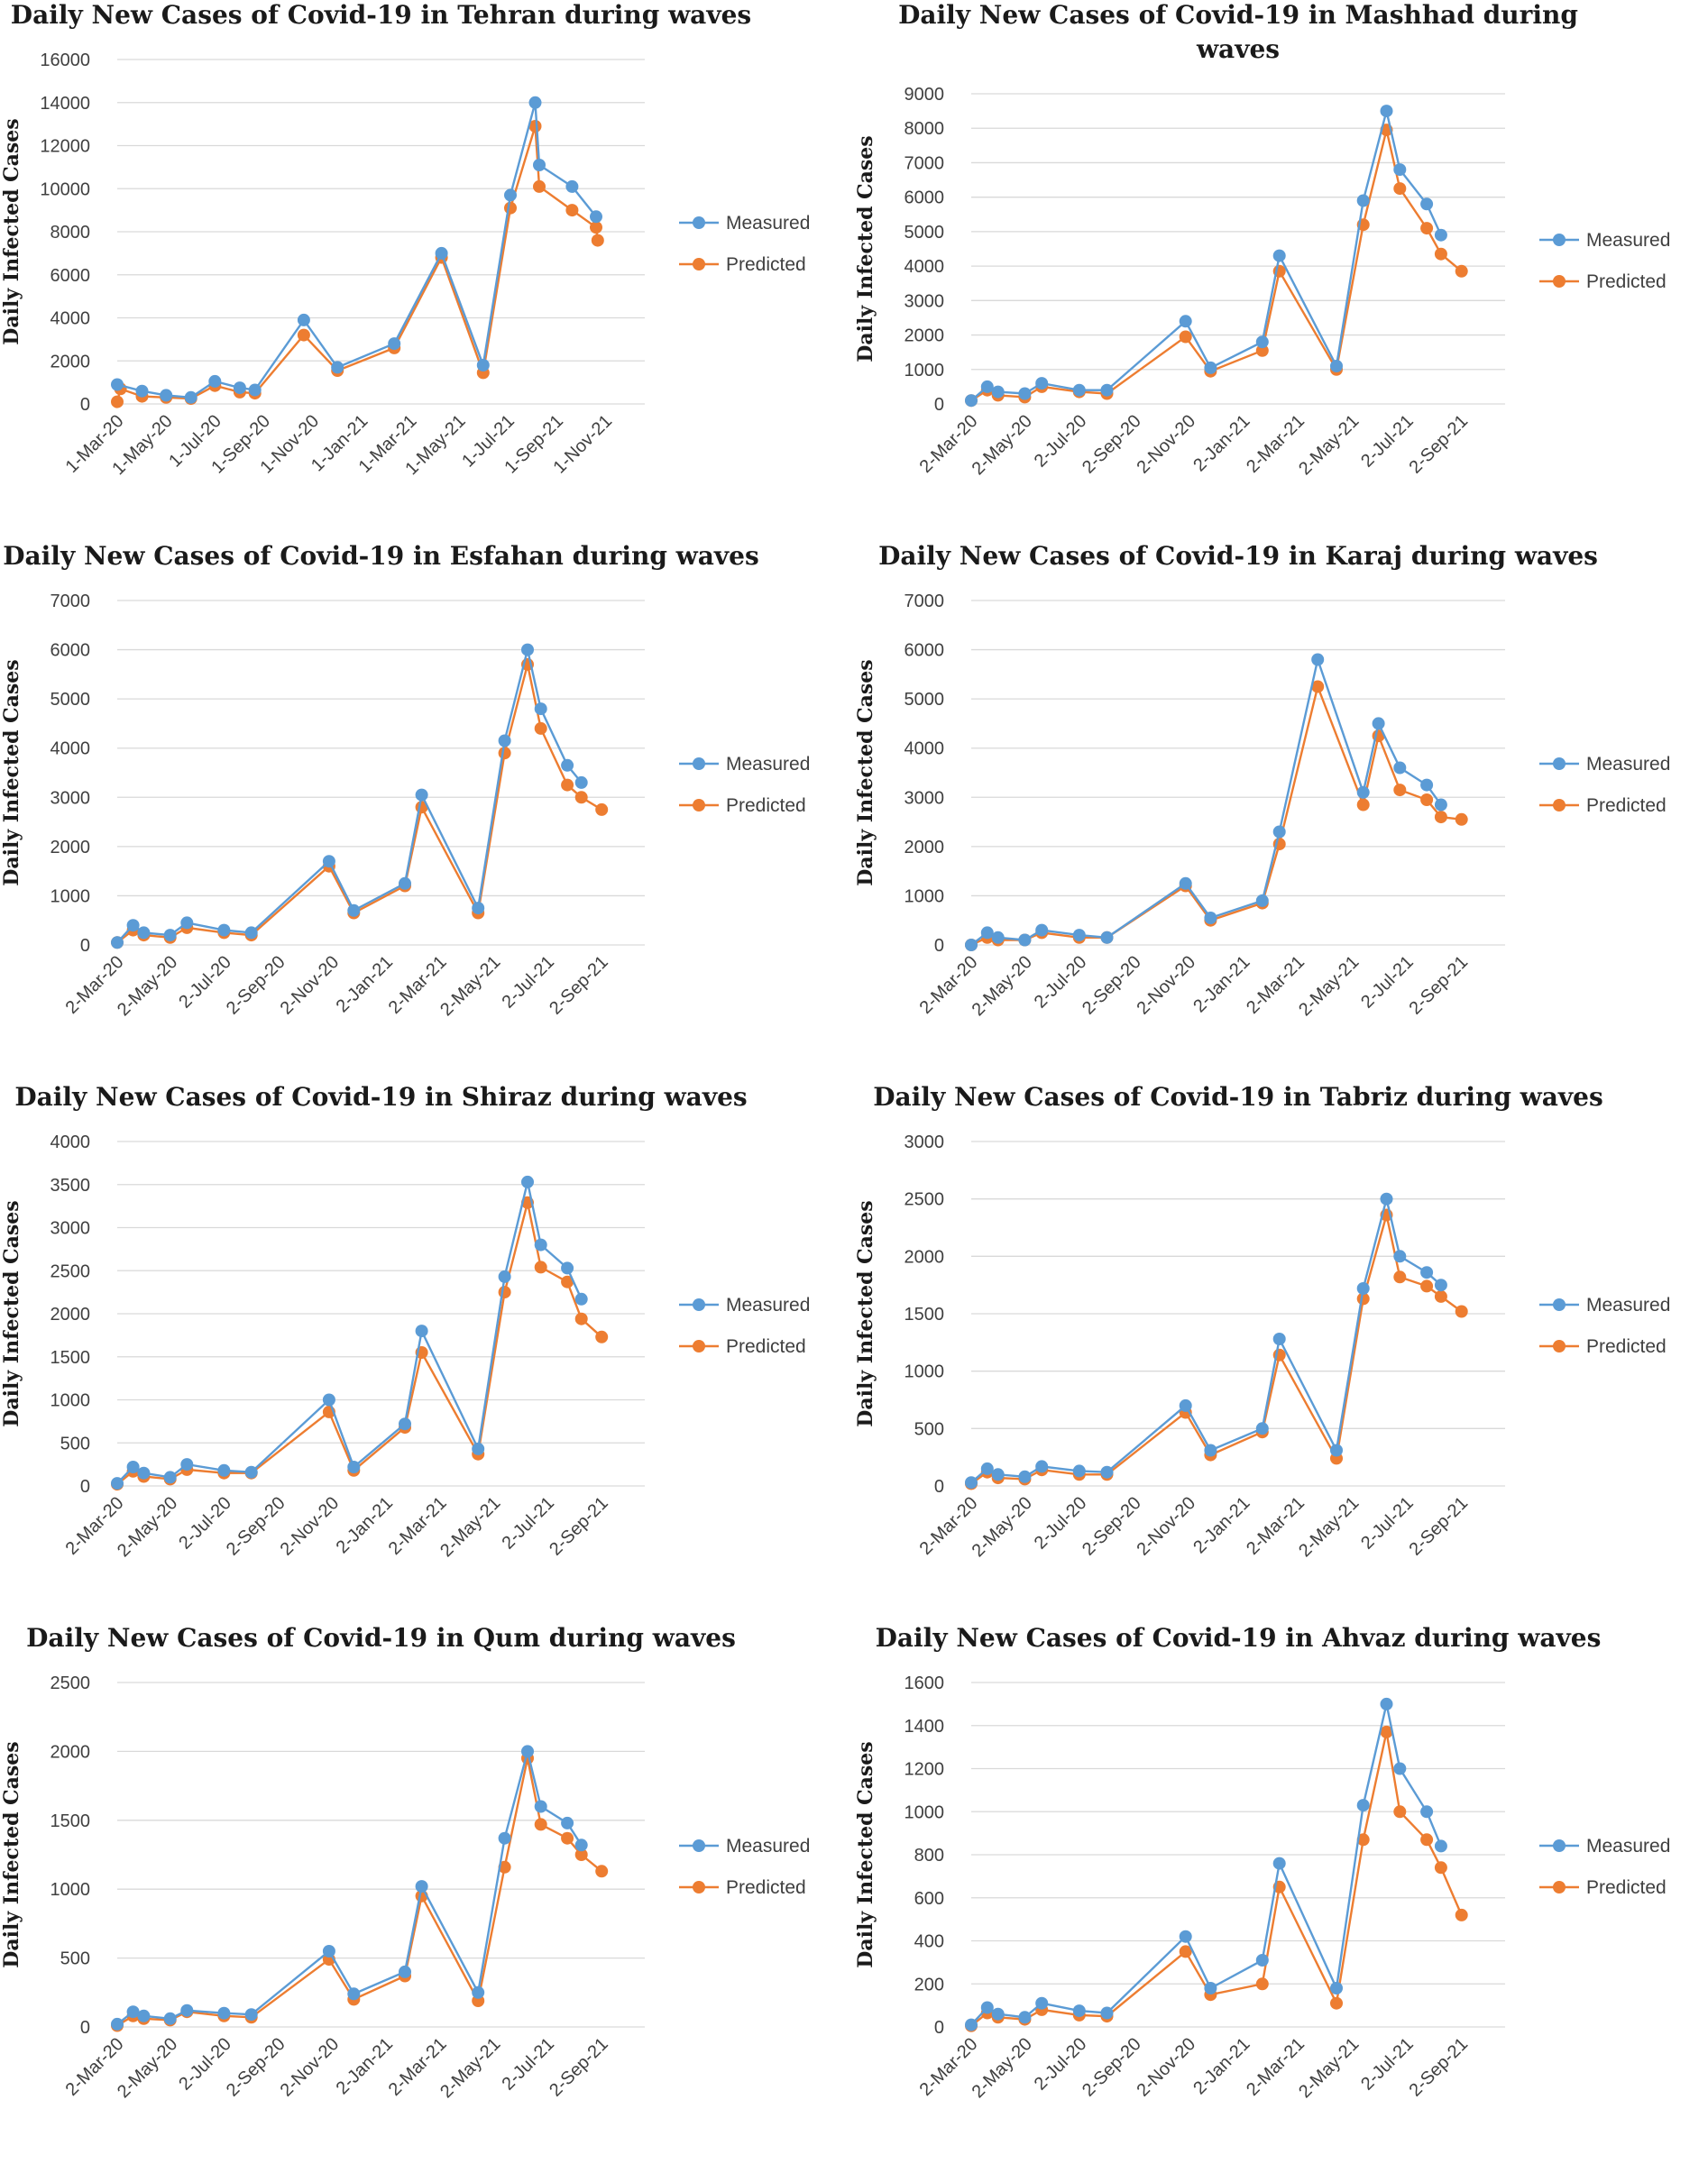 This screenshot has width=1708, height=2164. Describe the element at coordinates (939, 2028) in the screenshot. I see `y-tick-label: 0` at that location.